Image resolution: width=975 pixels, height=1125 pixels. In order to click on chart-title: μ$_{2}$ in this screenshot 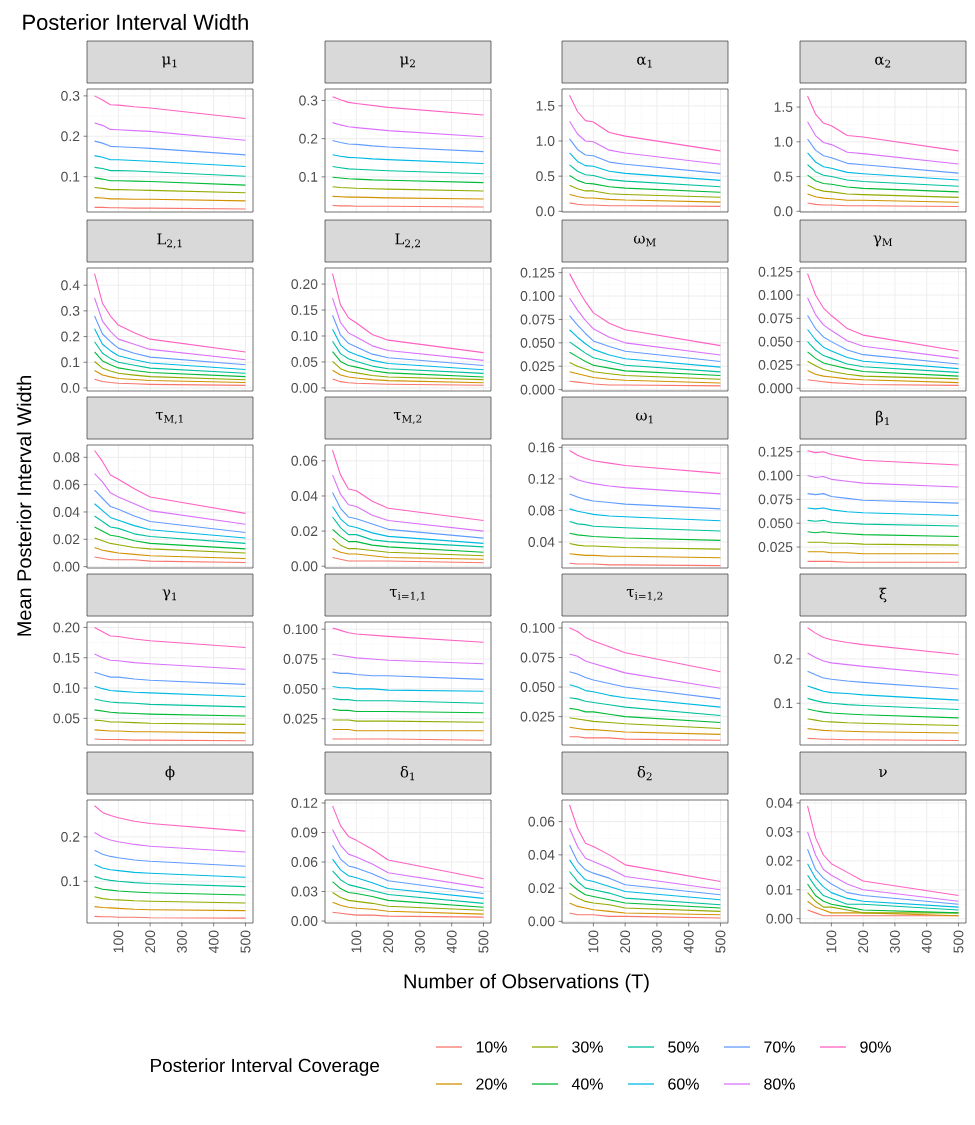, I will do `click(407, 62)`.